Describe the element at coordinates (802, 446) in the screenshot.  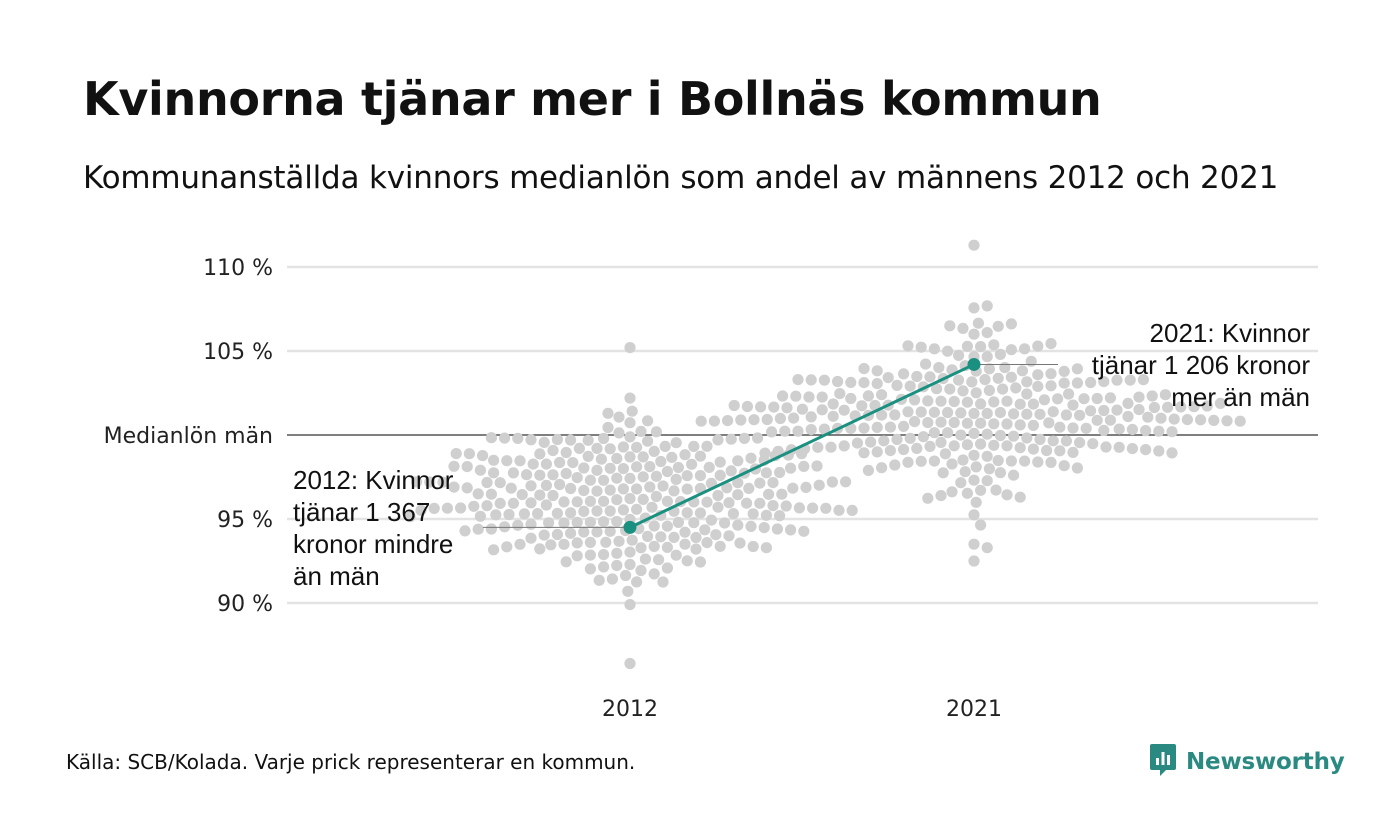
I see `bollnas-line` at that location.